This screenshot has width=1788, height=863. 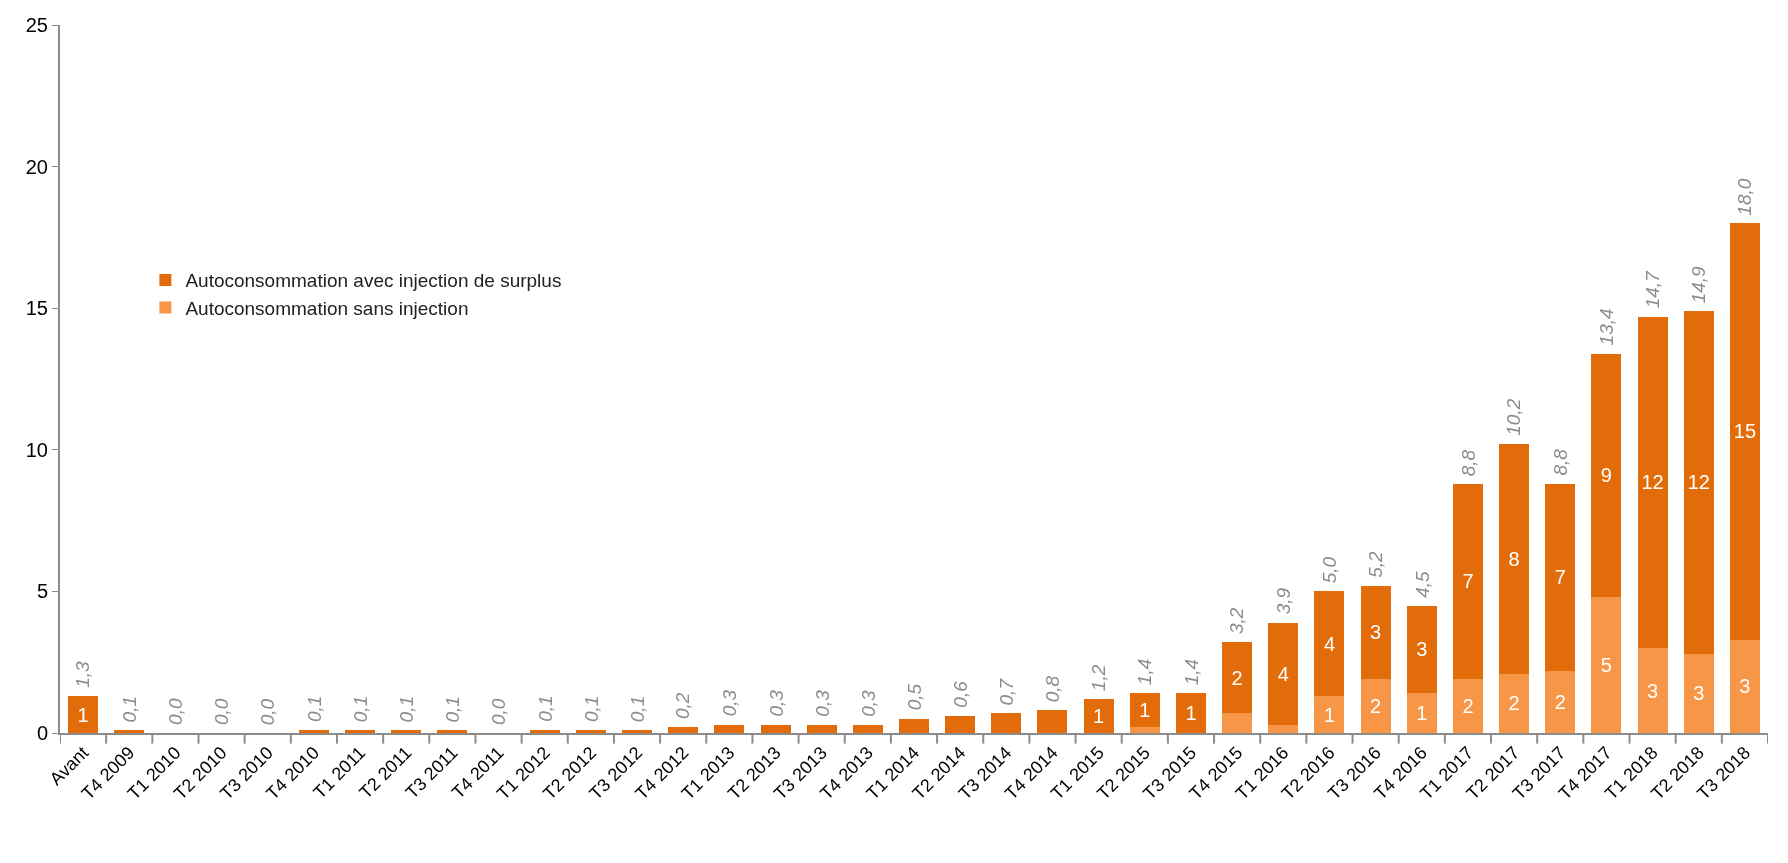 What do you see at coordinates (42, 733) in the screenshot?
I see `y-tick-label: 0` at bounding box center [42, 733].